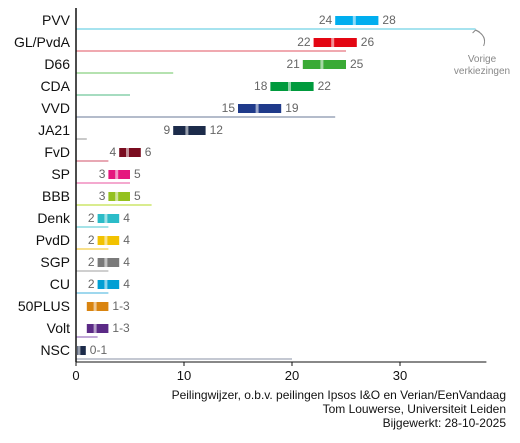  Describe the element at coordinates (389, 20) in the screenshot. I see `range-high-pvv: 28` at that location.